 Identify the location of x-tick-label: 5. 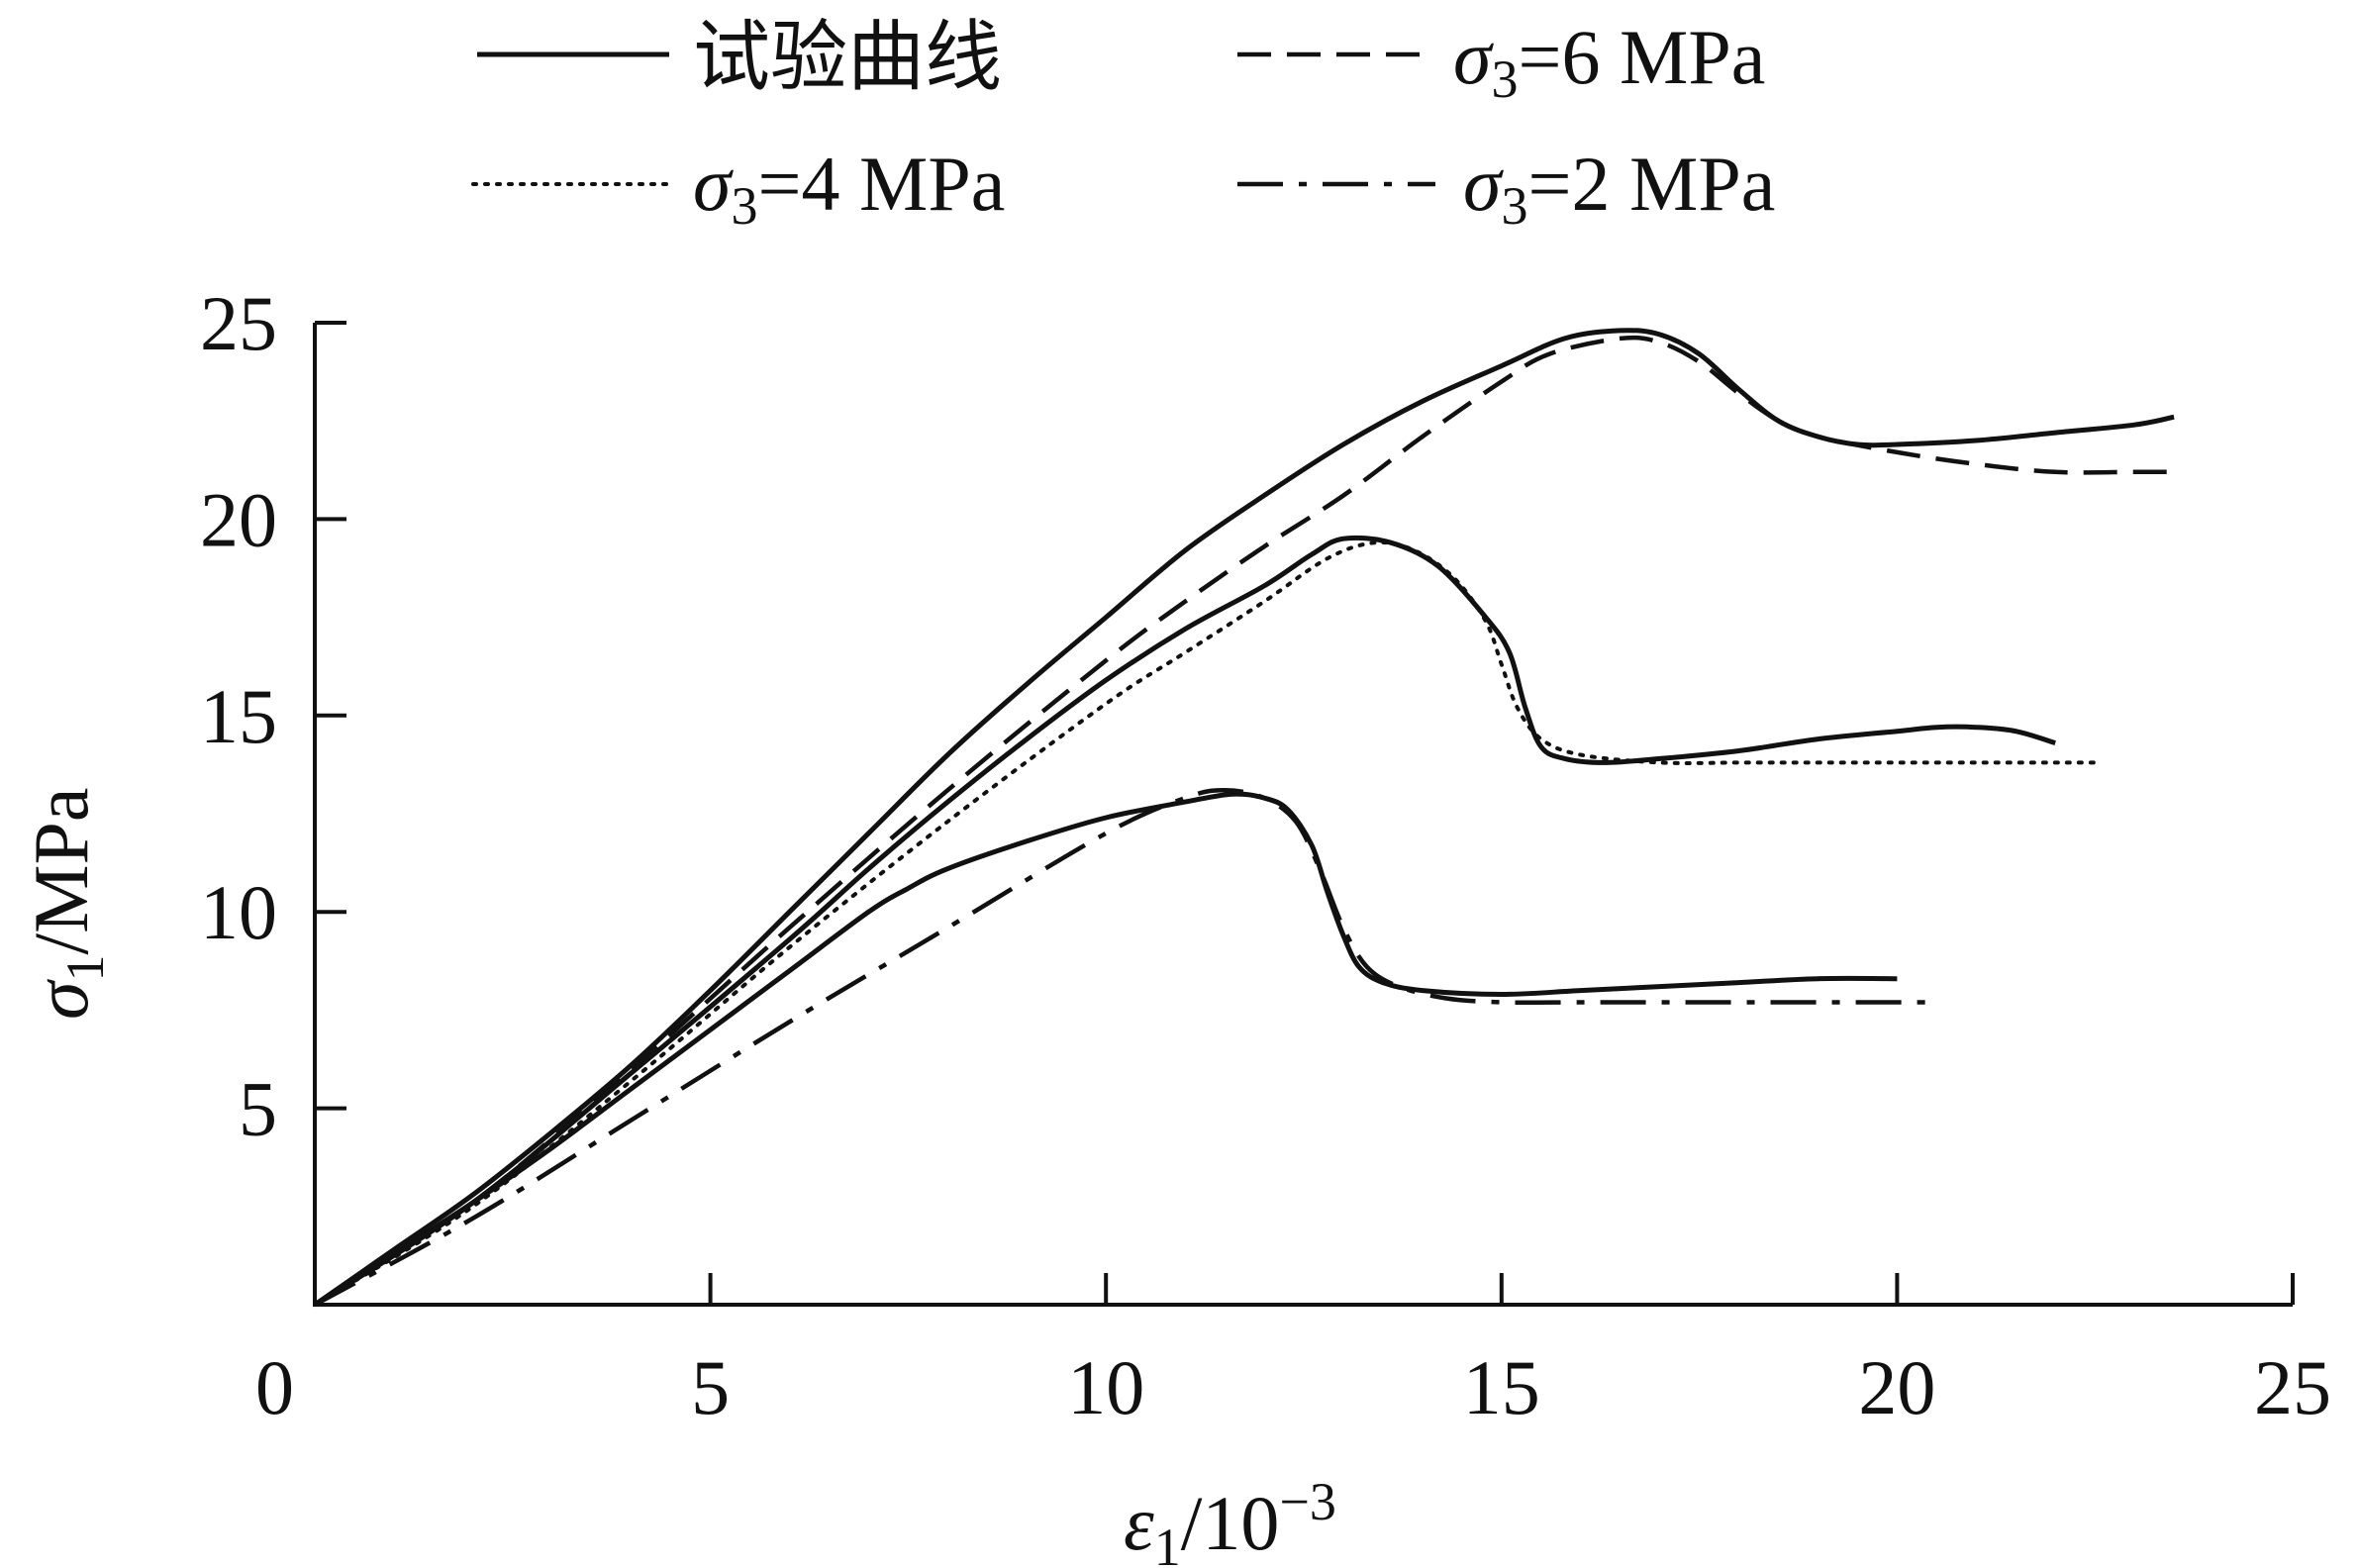
(710, 1387).